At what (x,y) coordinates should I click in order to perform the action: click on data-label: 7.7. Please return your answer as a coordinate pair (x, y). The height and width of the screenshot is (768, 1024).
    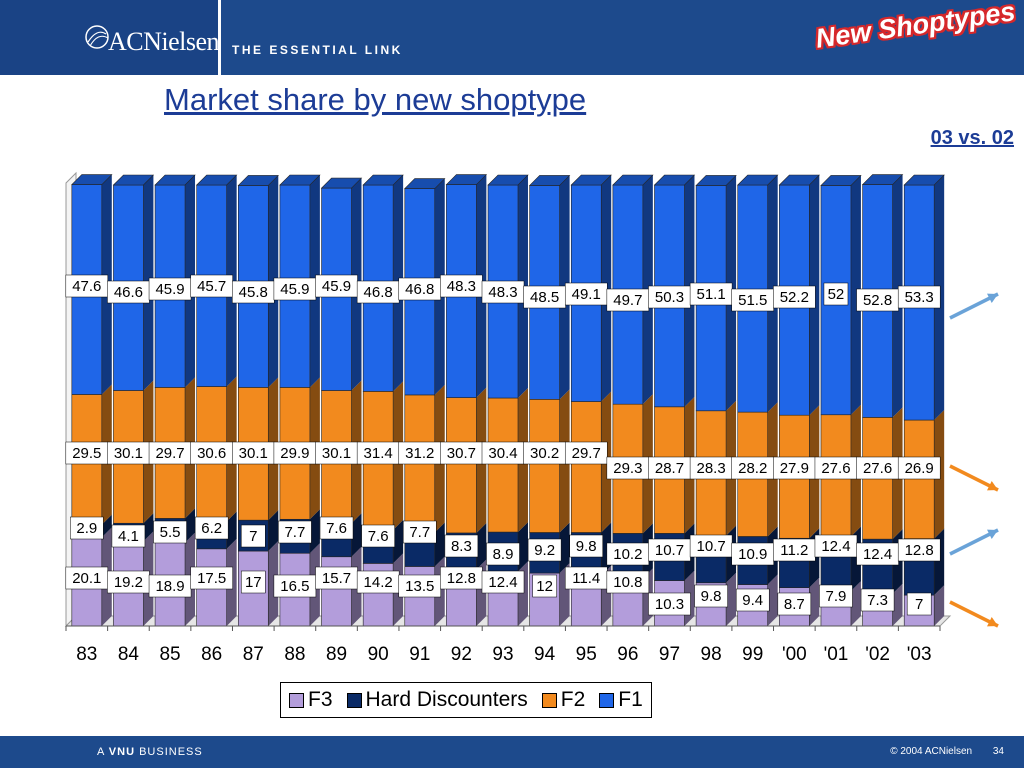
    Looking at the image, I should click on (419, 532).